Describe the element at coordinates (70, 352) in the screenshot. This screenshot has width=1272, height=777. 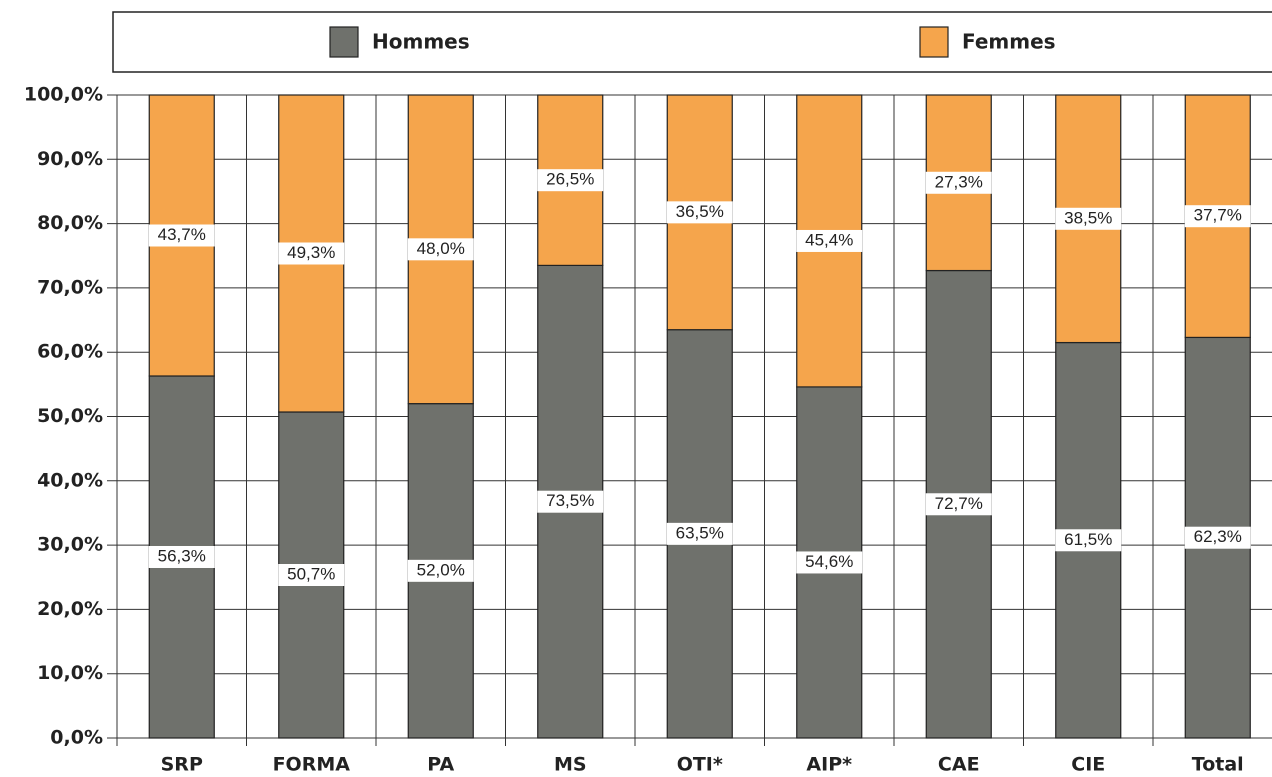
I see `y-tick-label: 60,0%` at that location.